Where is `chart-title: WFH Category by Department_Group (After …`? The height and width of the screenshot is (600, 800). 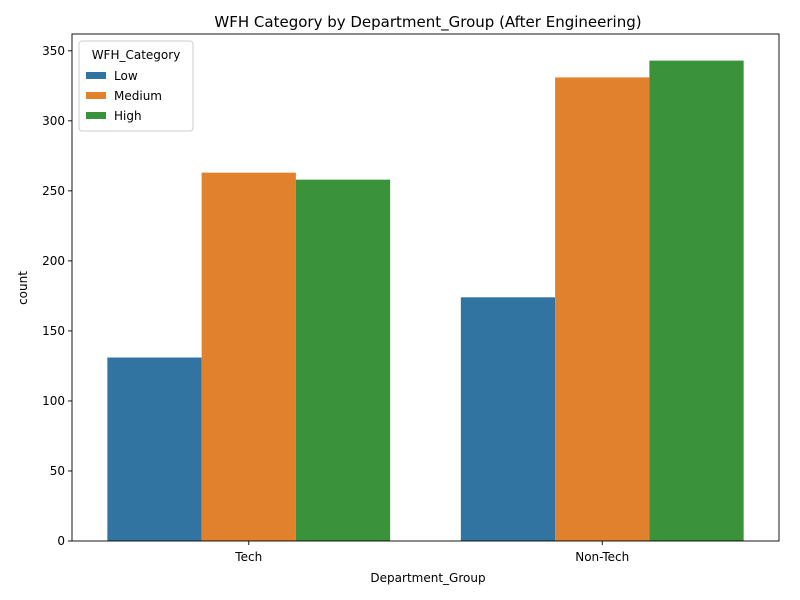
chart-title: WFH Category by Department_Group (After … is located at coordinates (427, 22).